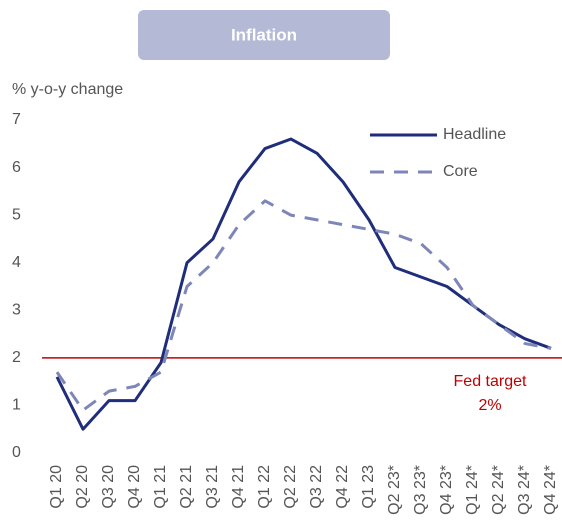 The width and height of the screenshot is (562, 531). Describe the element at coordinates (460, 171) in the screenshot. I see `legend-label: Core` at that location.